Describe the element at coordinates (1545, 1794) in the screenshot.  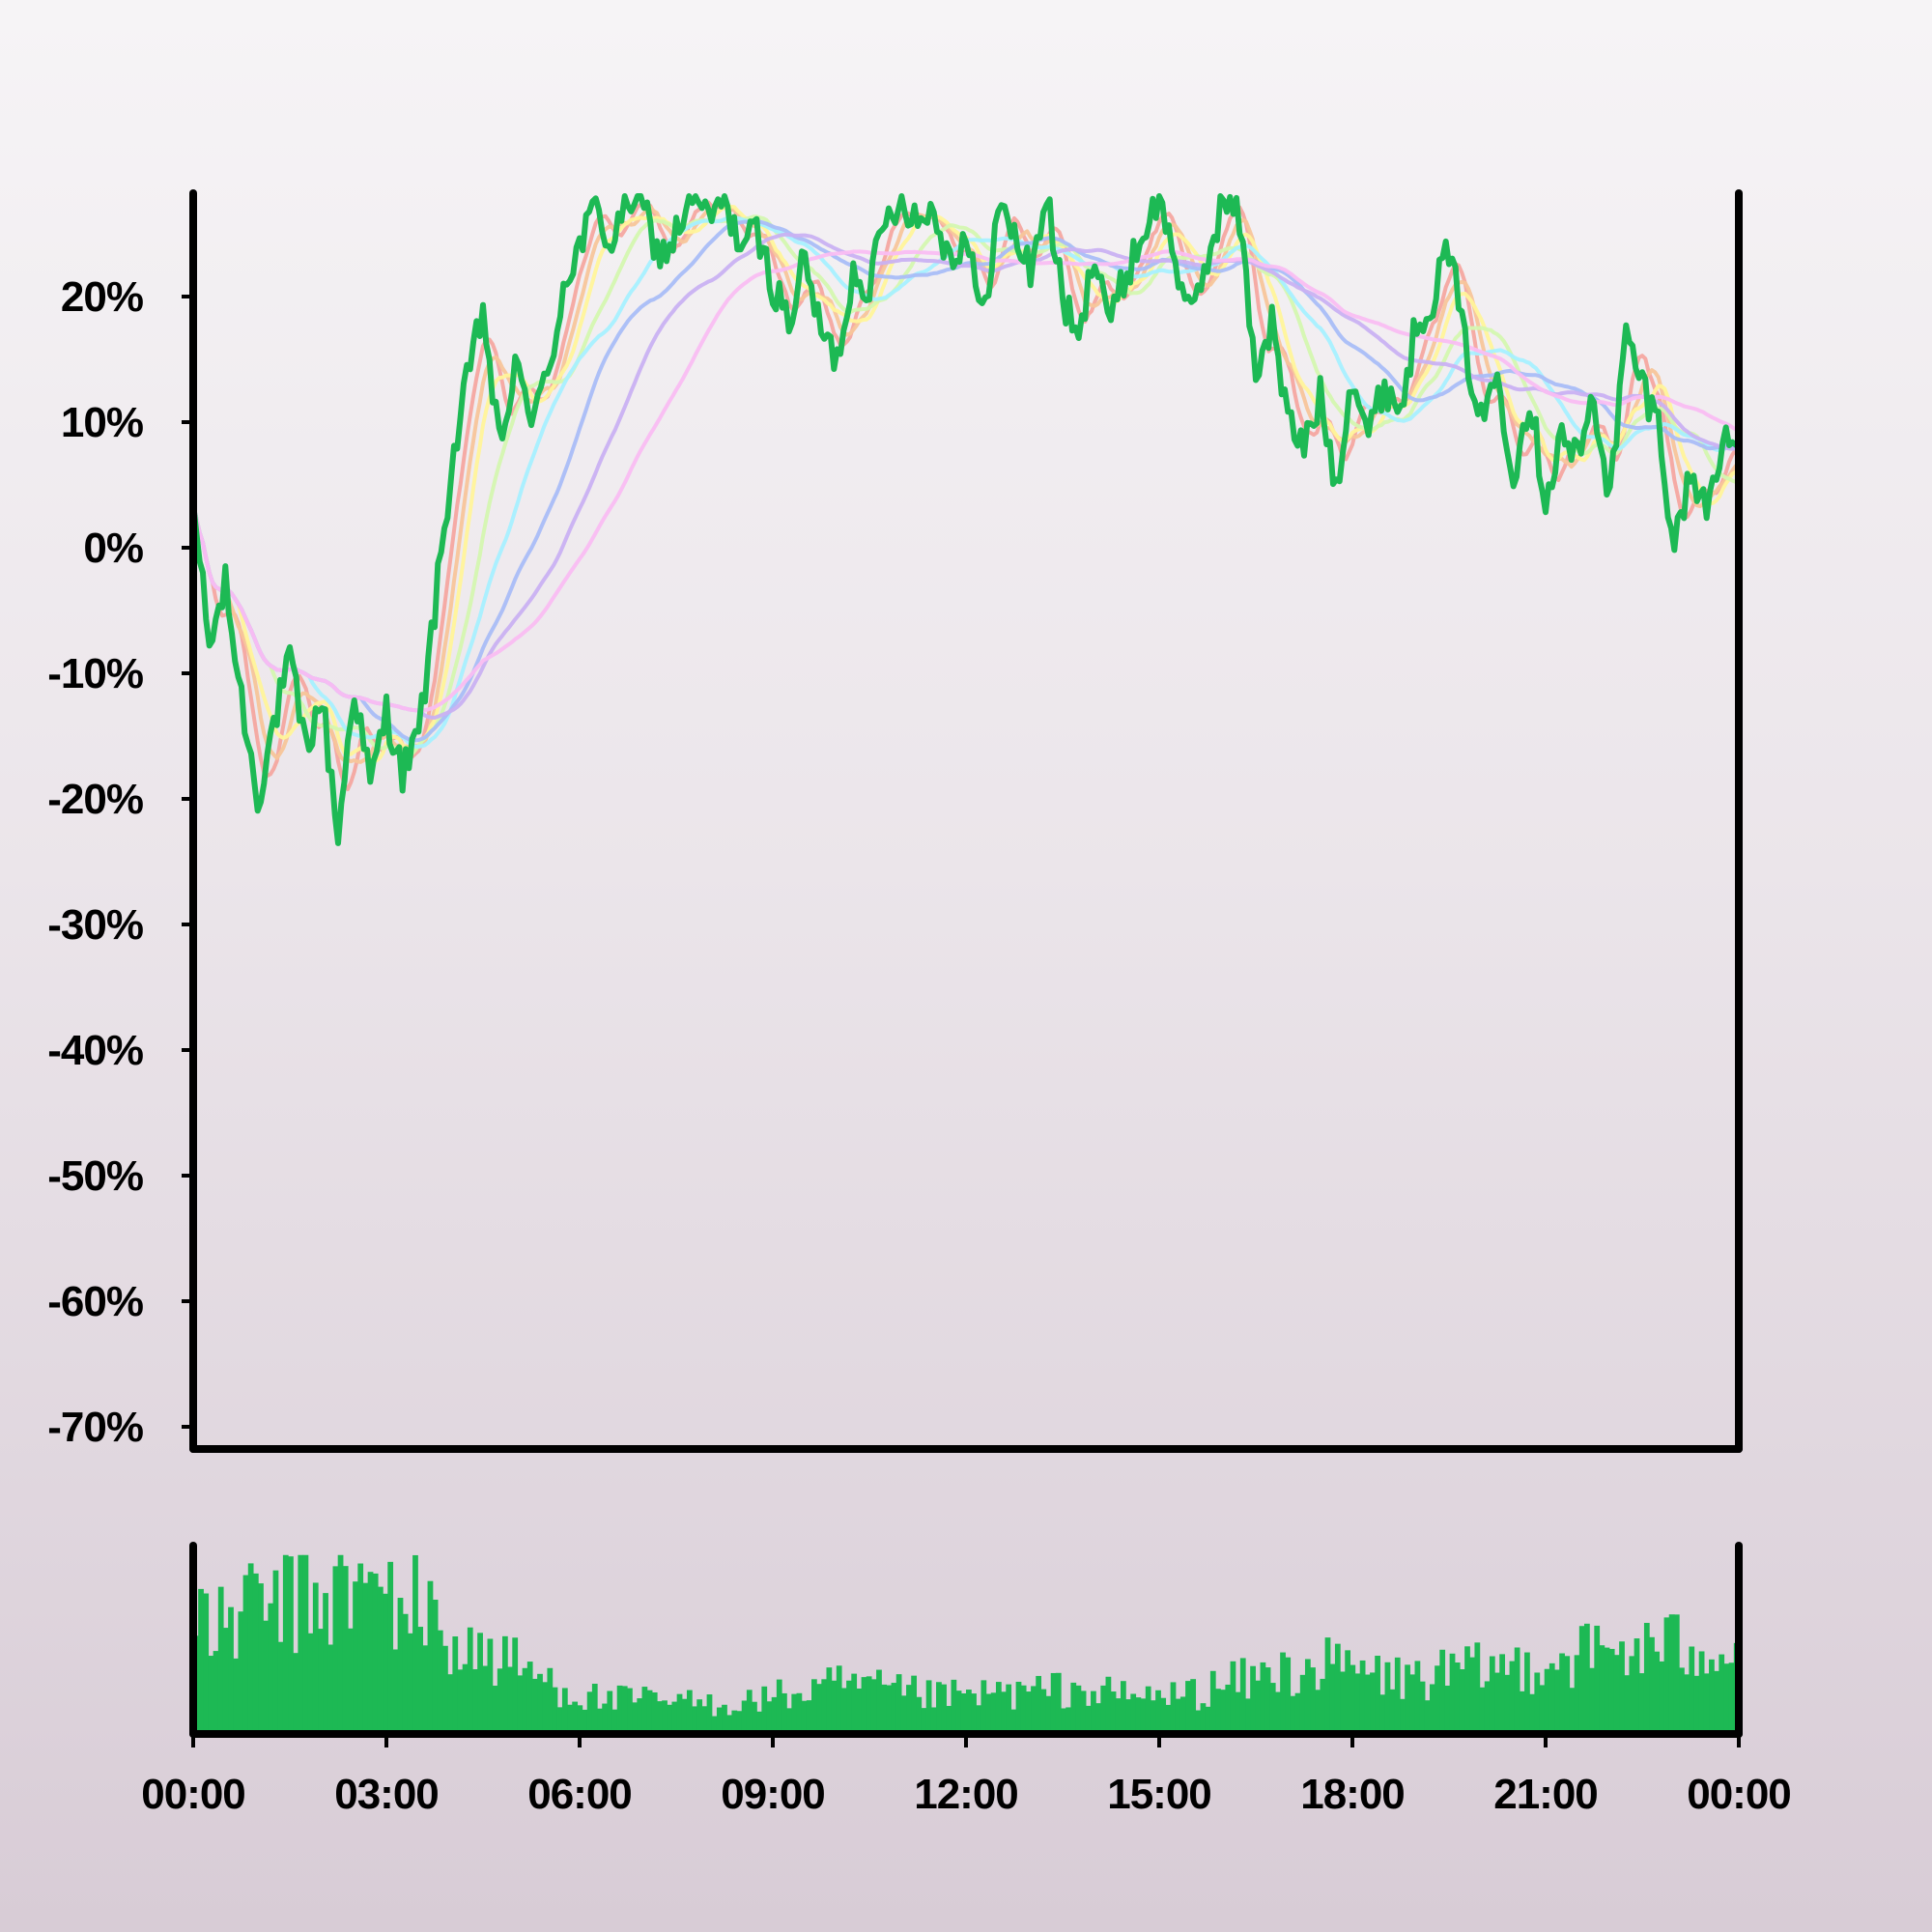
I see `x-tick-label: 21:00` at that location.